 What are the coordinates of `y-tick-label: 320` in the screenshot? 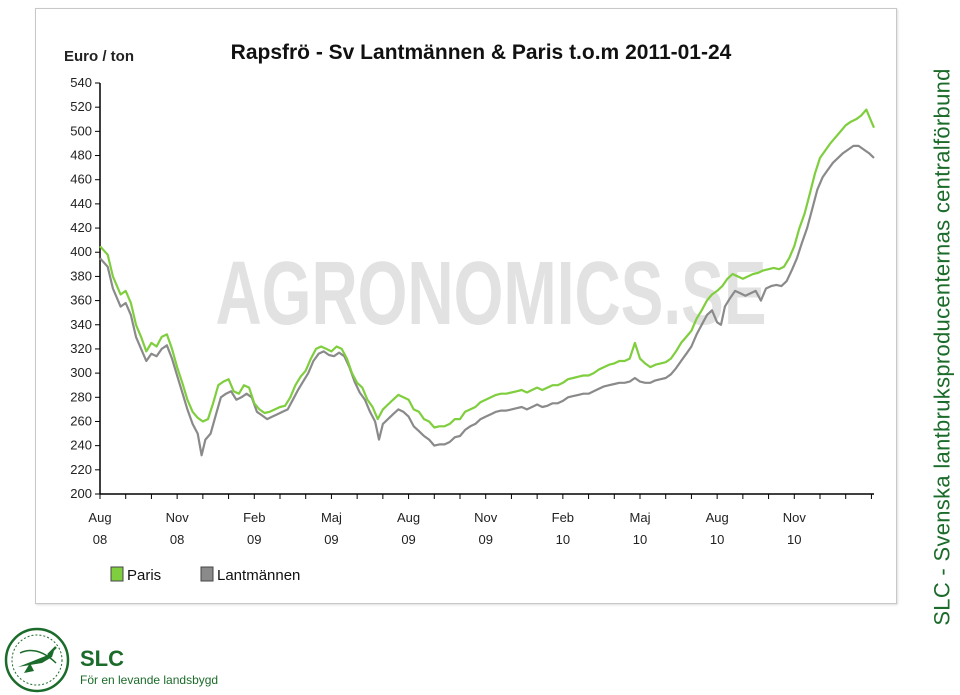 It's located at (81, 348).